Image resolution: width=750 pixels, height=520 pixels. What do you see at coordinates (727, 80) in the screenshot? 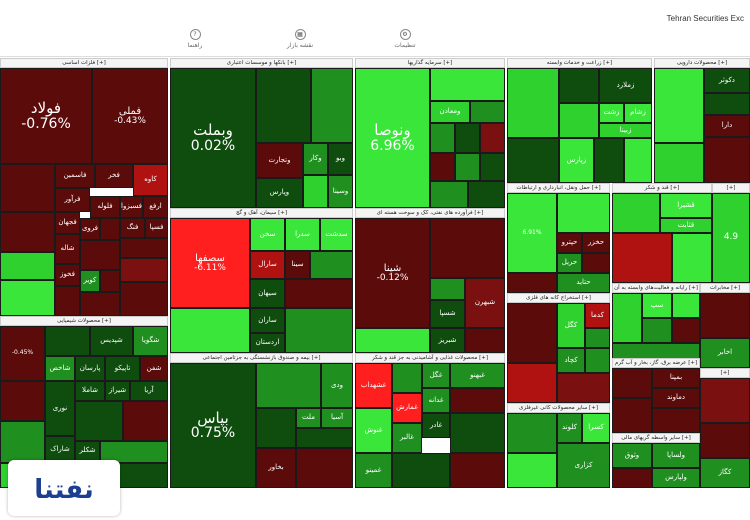
I see `stock-tile: دکوثر` at bounding box center [727, 80].